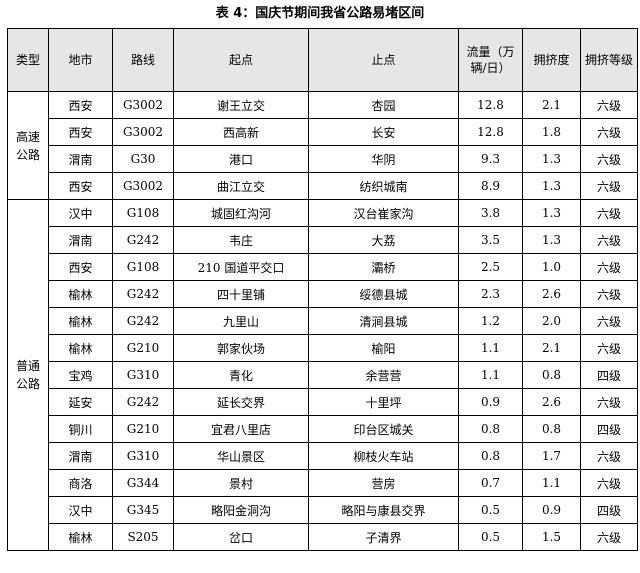 The width and height of the screenshot is (640, 573). I want to click on cell-flow: 0.7, so click(490, 483).